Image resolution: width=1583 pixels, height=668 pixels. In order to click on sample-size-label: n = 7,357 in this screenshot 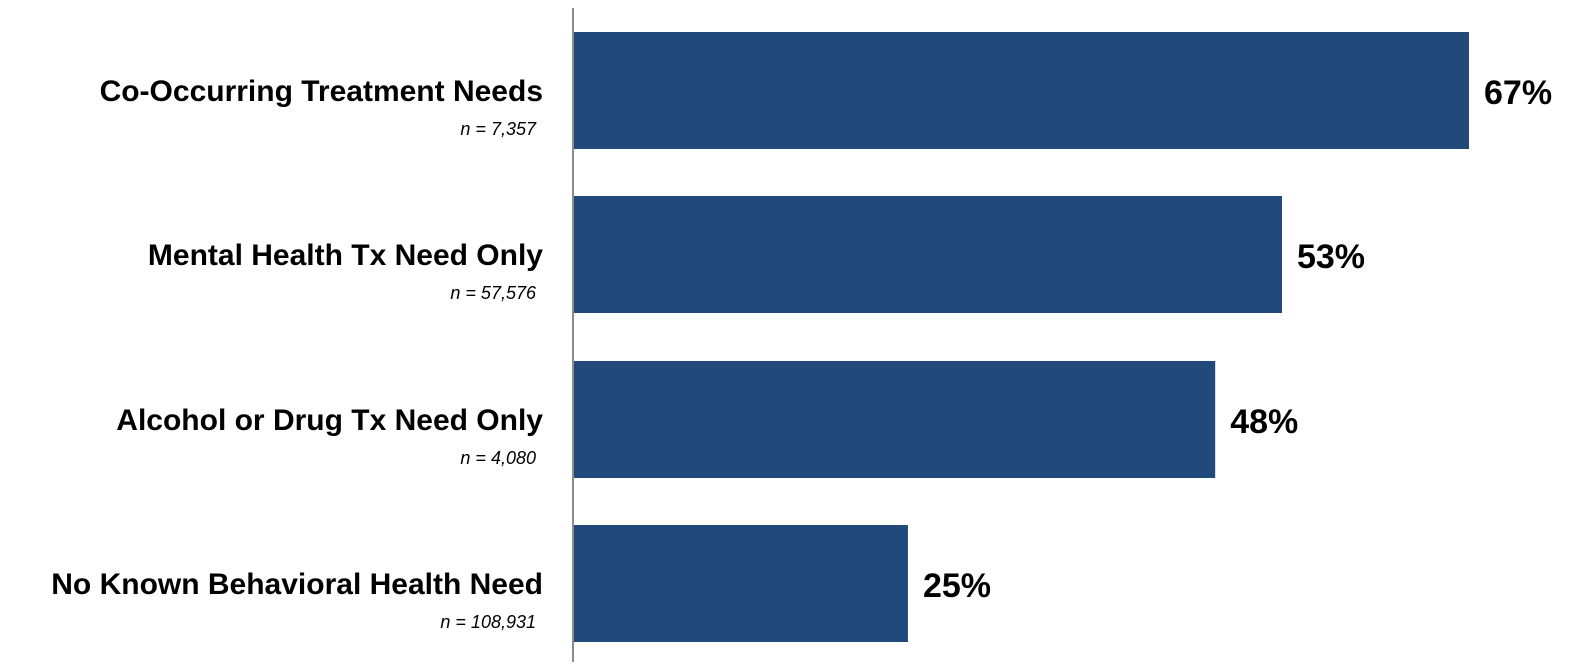, I will do `click(498, 129)`.